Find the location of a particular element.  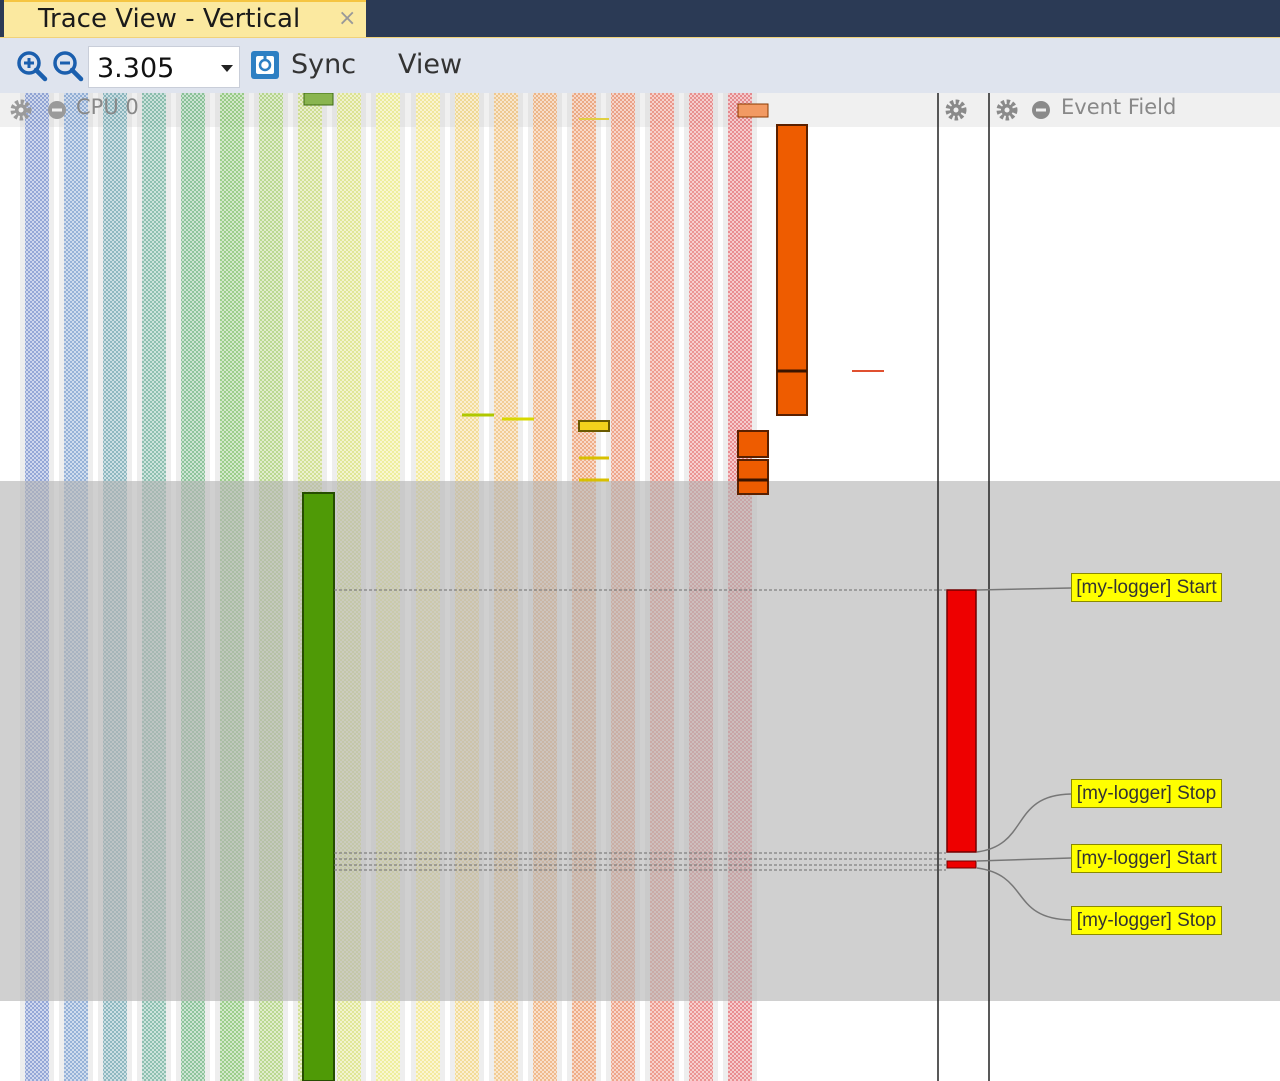

zoom-out-icon is located at coordinates (68, 66).